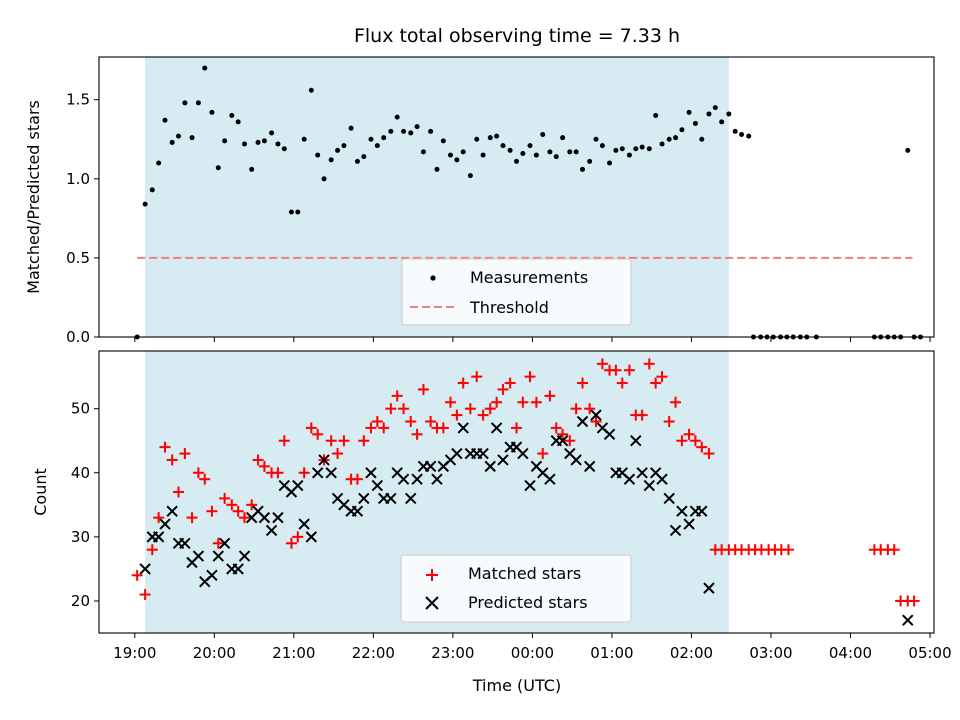  I want to click on bottom-y-ticks: 20 30 40 50, so click(85, 505).